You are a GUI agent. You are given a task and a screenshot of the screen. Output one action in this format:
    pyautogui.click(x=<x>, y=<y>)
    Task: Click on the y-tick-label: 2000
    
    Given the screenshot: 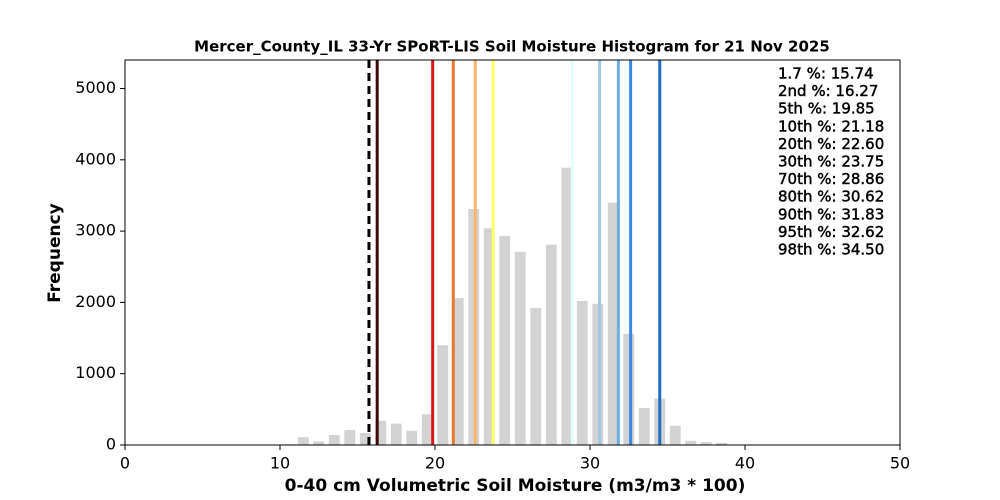 What is the action you would take?
    pyautogui.click(x=95, y=301)
    